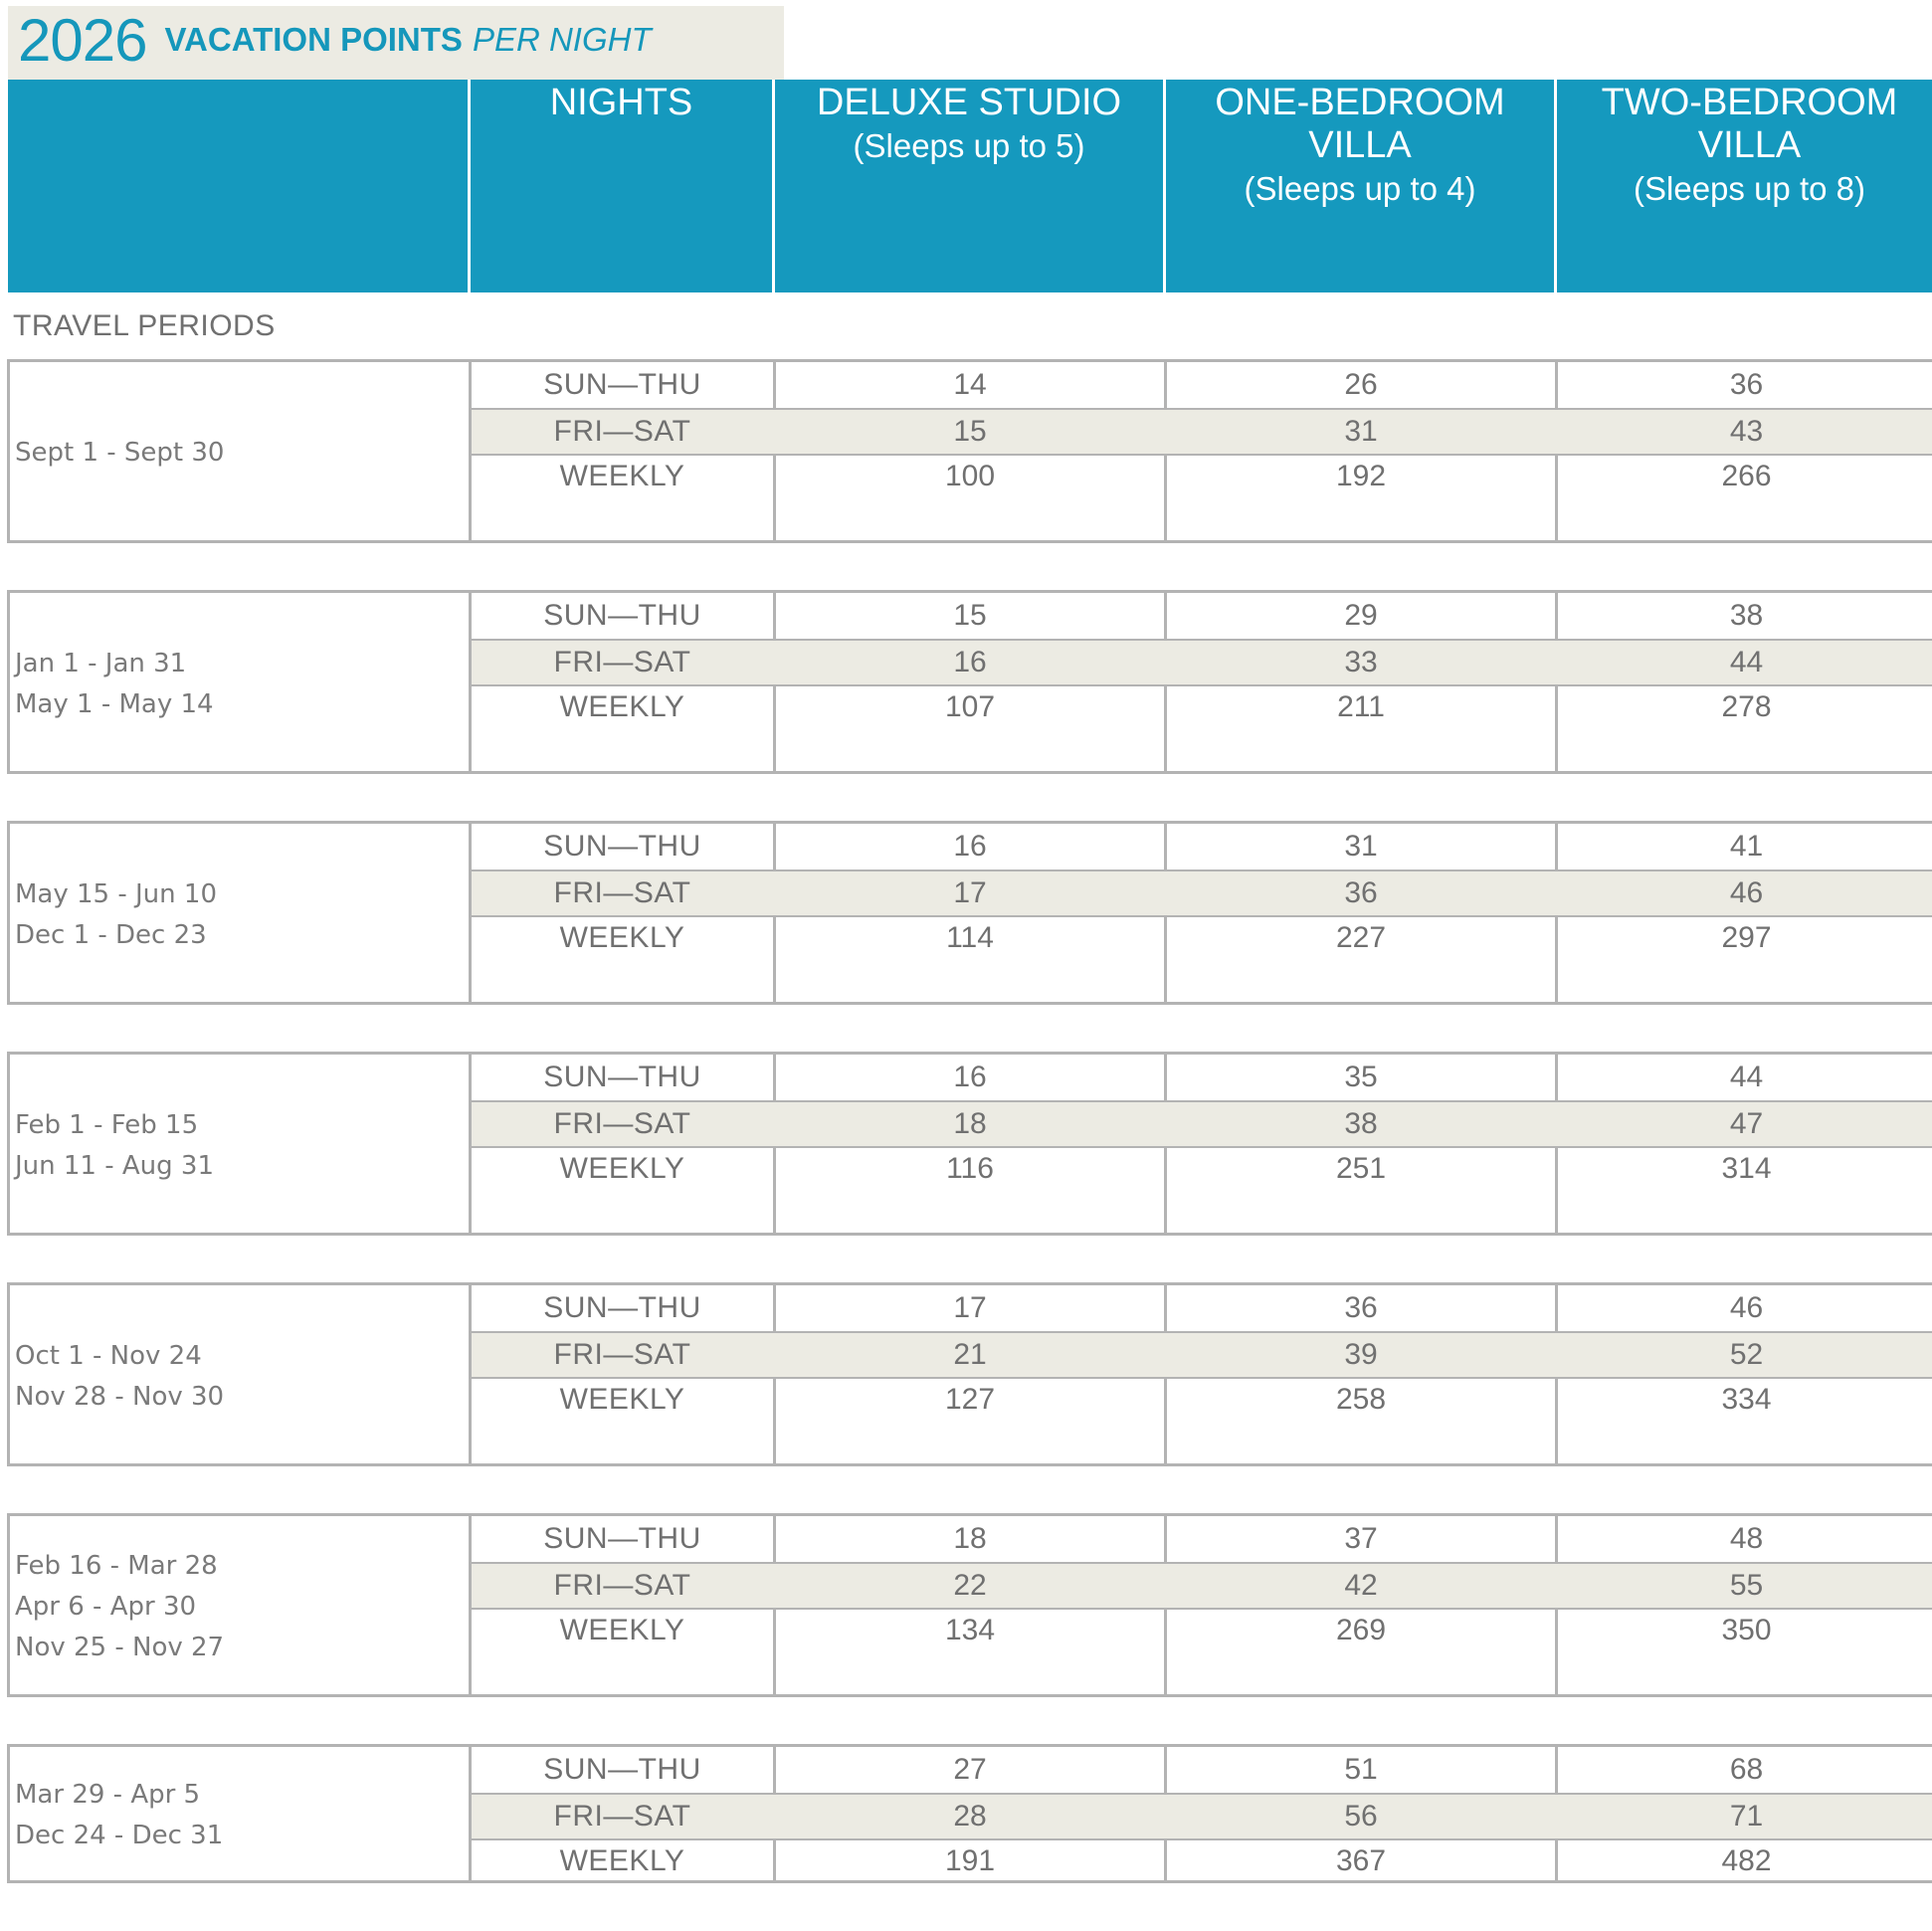  Describe the element at coordinates (241, 1144) in the screenshot. I see `travel-period-dates: Feb 1 - Feb 15 Jun 11 - Aug 31` at that location.